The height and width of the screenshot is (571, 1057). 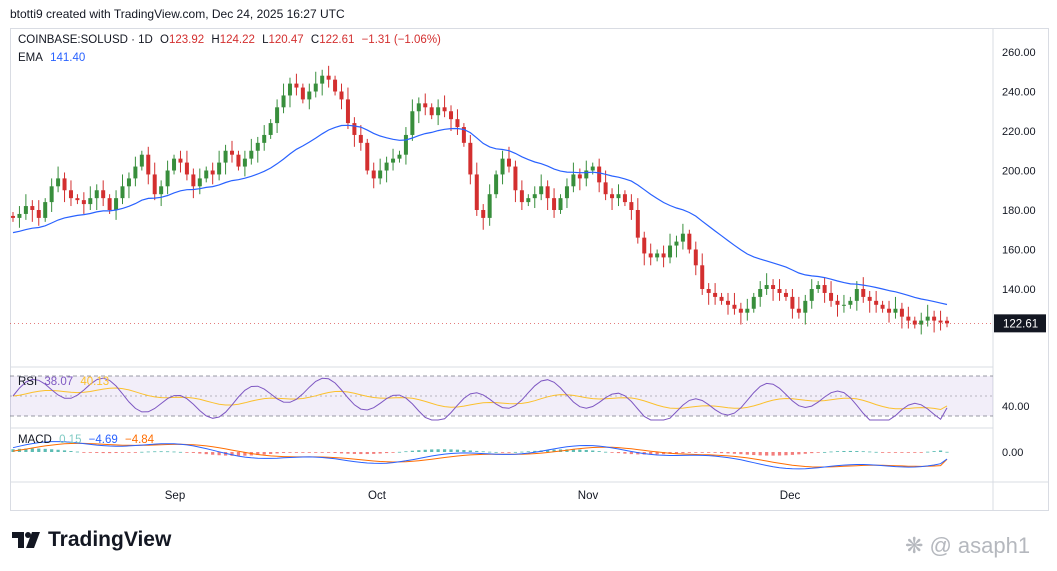 What do you see at coordinates (103, 440) in the screenshot?
I see `macd-value: −4.69` at bounding box center [103, 440].